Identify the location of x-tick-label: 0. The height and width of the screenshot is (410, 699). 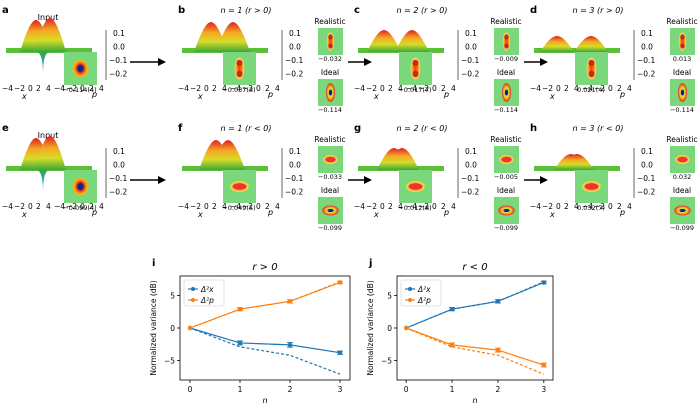
(190, 389).